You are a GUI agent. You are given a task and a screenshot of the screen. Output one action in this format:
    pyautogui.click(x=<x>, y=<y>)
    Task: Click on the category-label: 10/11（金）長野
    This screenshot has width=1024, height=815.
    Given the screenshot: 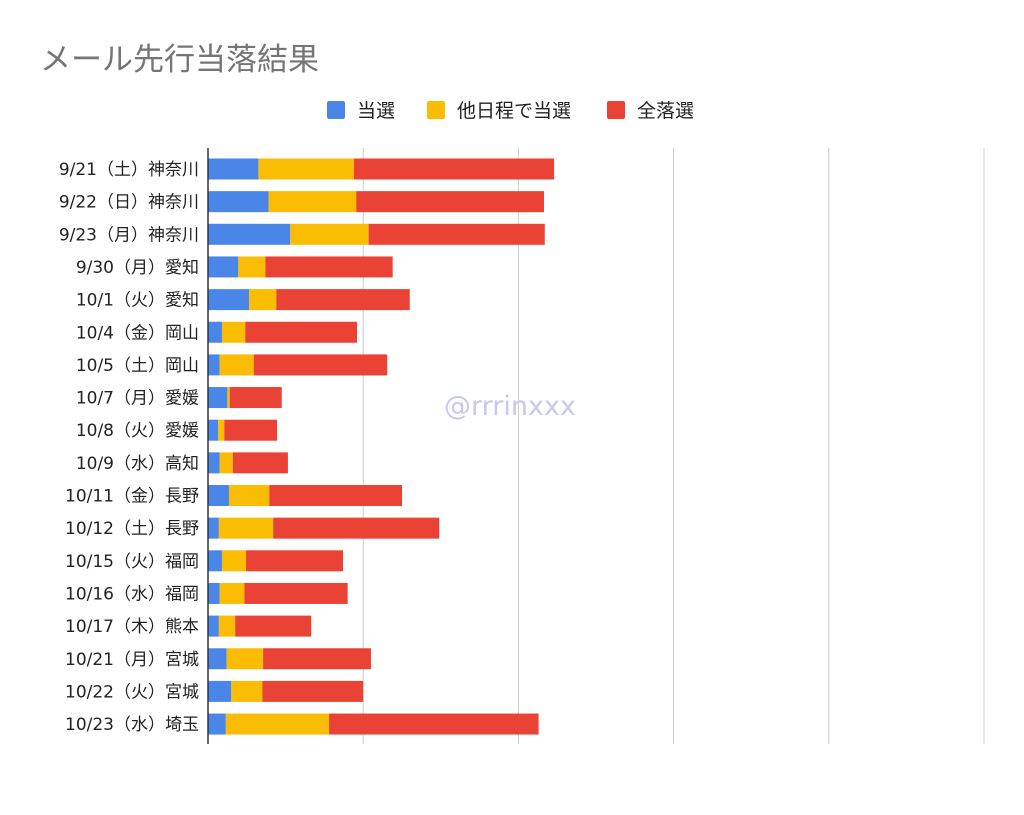 What is the action you would take?
    pyautogui.click(x=132, y=497)
    